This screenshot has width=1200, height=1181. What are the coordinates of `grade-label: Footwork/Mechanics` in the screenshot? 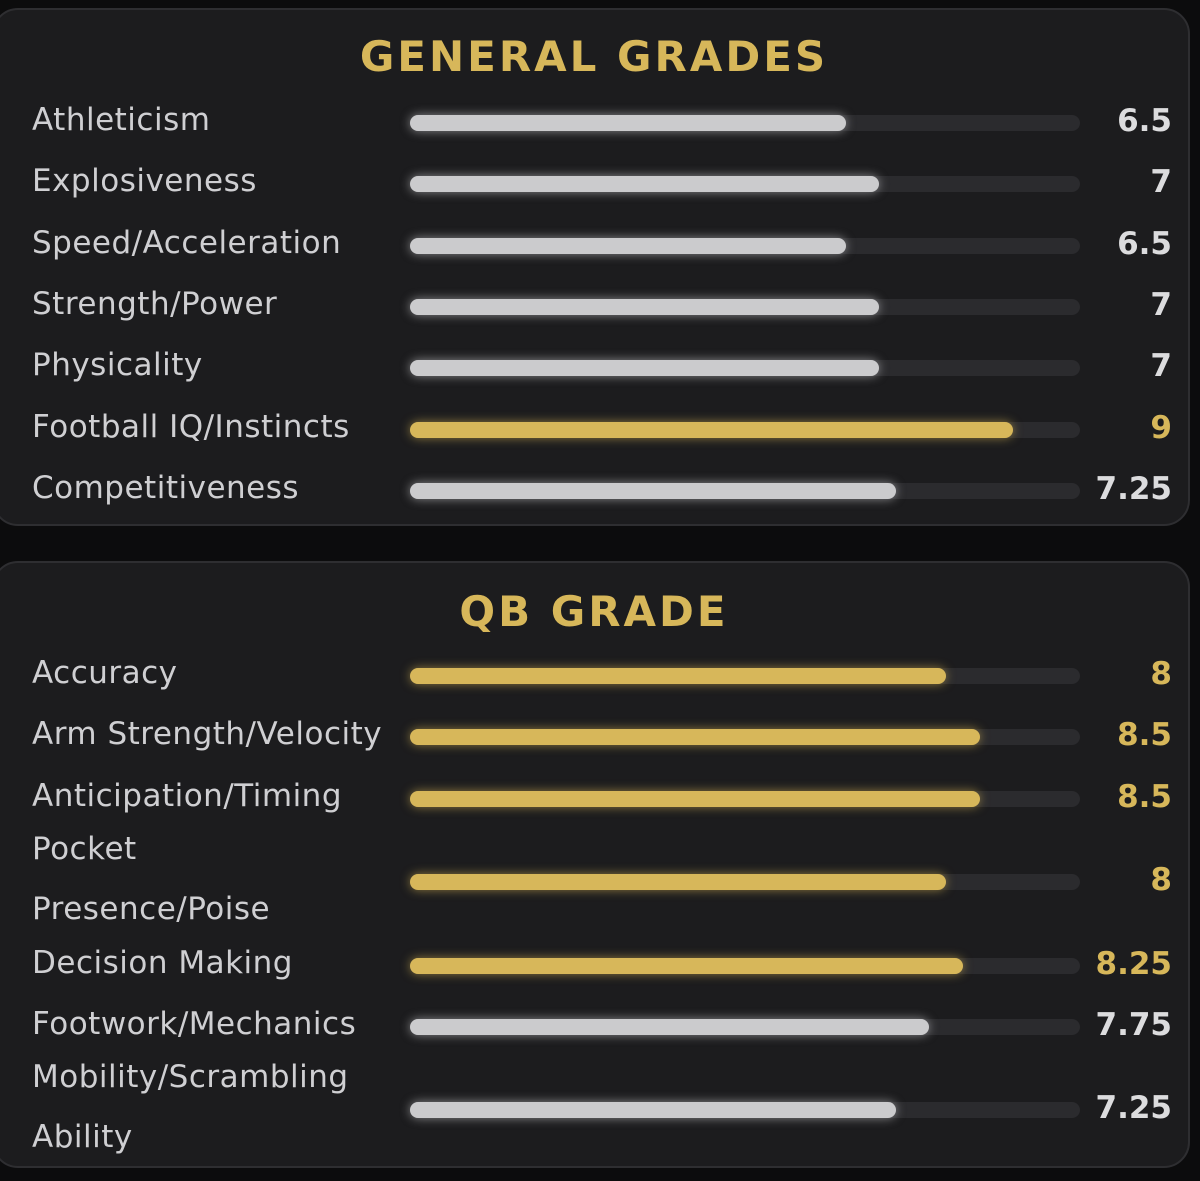 It's located at (194, 1023).